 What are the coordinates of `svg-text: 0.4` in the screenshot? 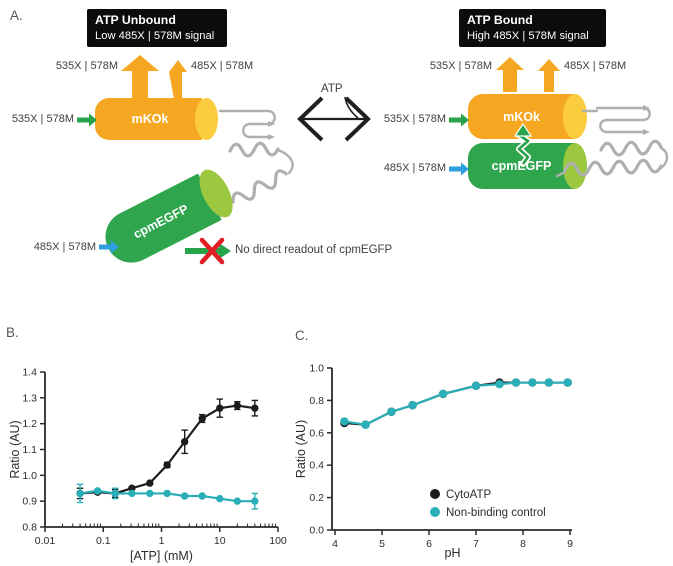 It's located at (316, 466).